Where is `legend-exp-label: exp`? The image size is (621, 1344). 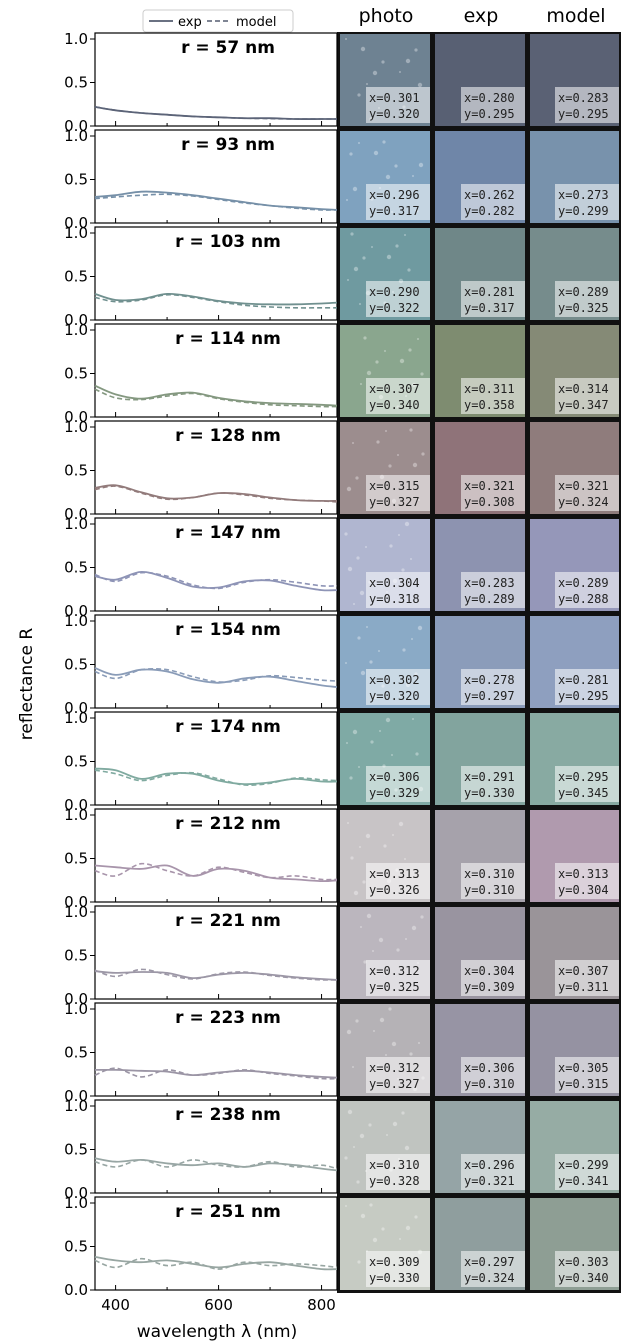
legend-exp-label: exp is located at coordinates (190, 22).